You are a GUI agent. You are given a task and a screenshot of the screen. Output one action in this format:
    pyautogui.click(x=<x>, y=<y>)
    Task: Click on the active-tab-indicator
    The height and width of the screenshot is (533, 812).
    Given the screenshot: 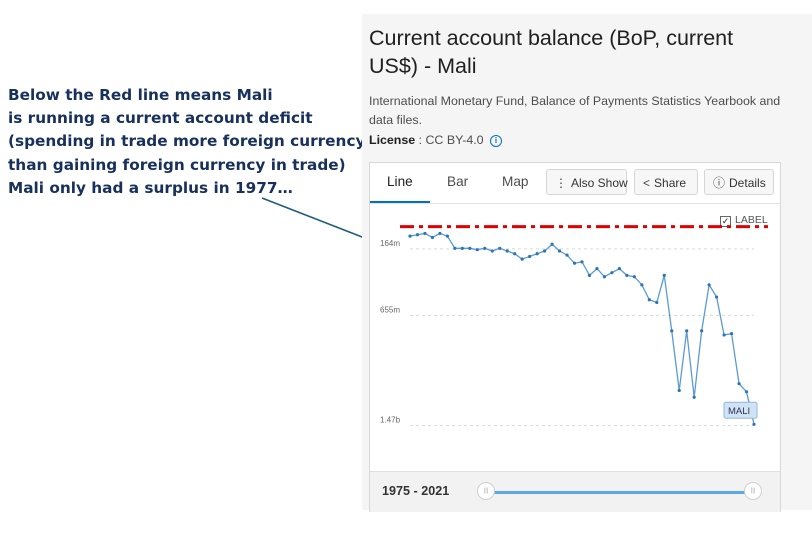 What is the action you would take?
    pyautogui.click(x=400, y=202)
    